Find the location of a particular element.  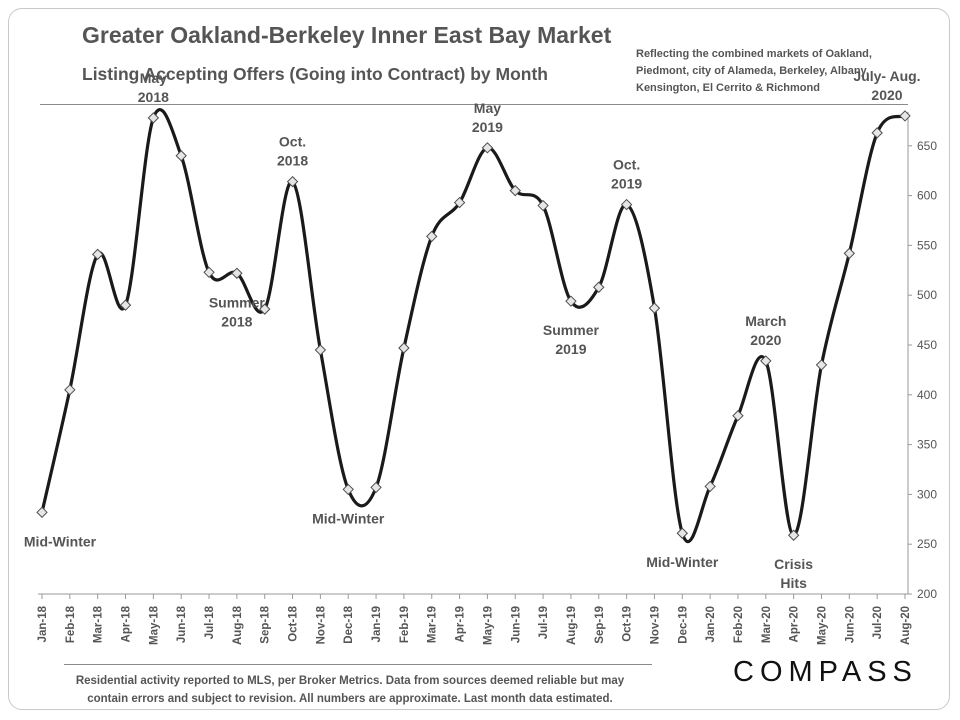

x-tick-label: Dec-18 is located at coordinates (349, 624).